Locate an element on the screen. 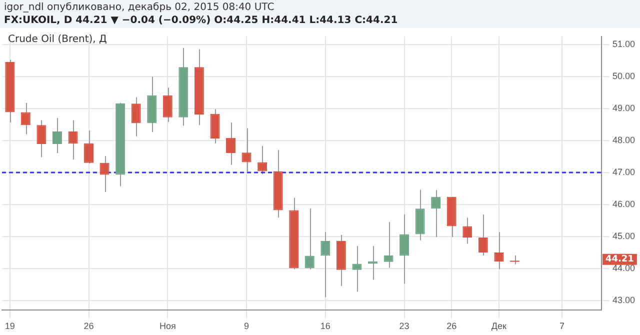 This screenshot has height=335, width=640. x-tick-label: 9 is located at coordinates (247, 326).